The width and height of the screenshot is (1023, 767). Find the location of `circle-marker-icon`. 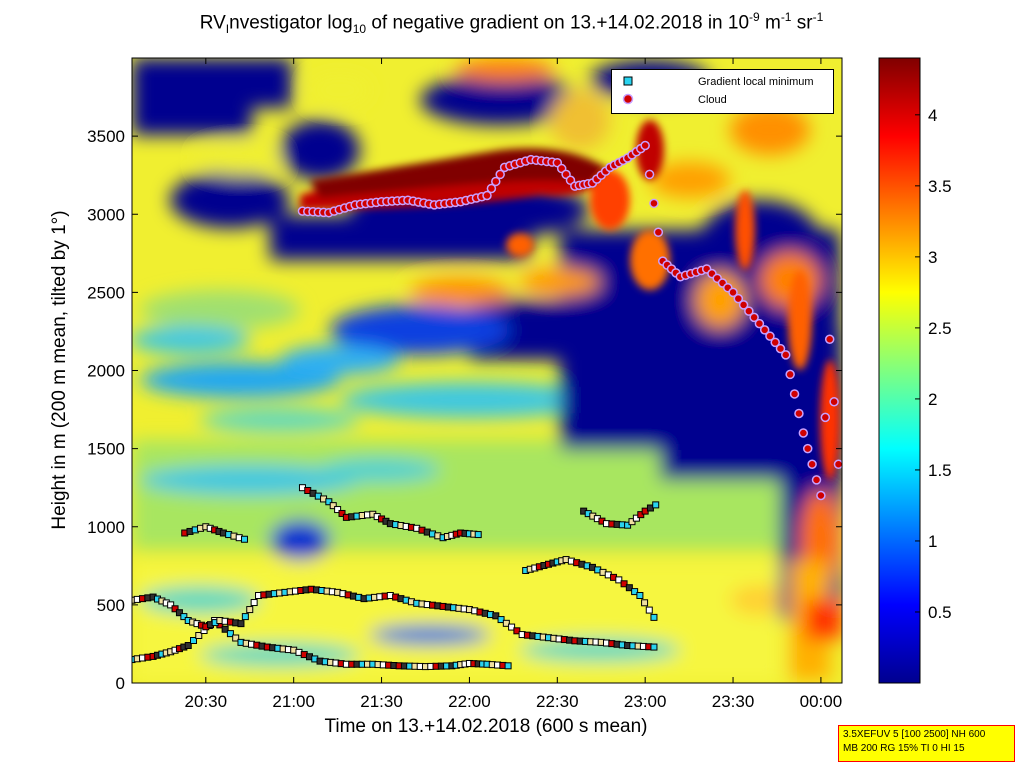

circle-marker-icon is located at coordinates (628, 100).